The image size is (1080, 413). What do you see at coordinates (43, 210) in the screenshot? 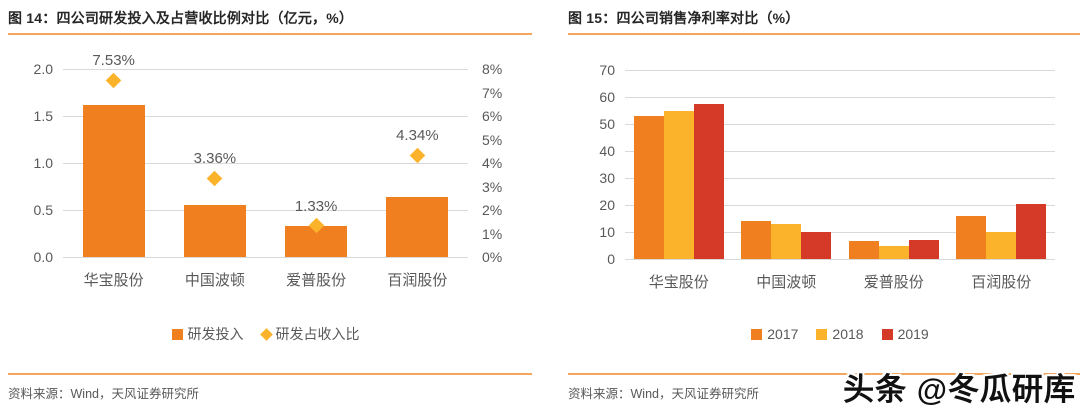
I see `y-axis-tick: 0.5` at bounding box center [43, 210].